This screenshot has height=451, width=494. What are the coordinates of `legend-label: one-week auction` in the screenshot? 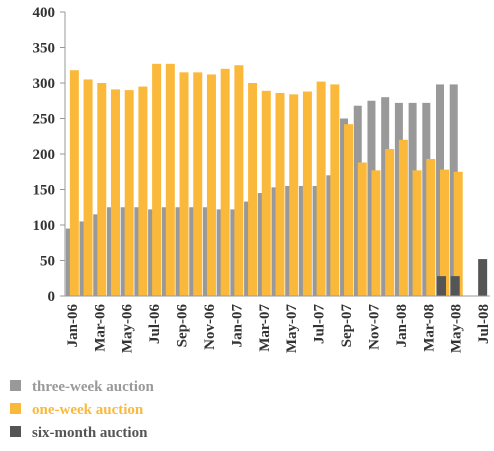 It's located at (88, 410).